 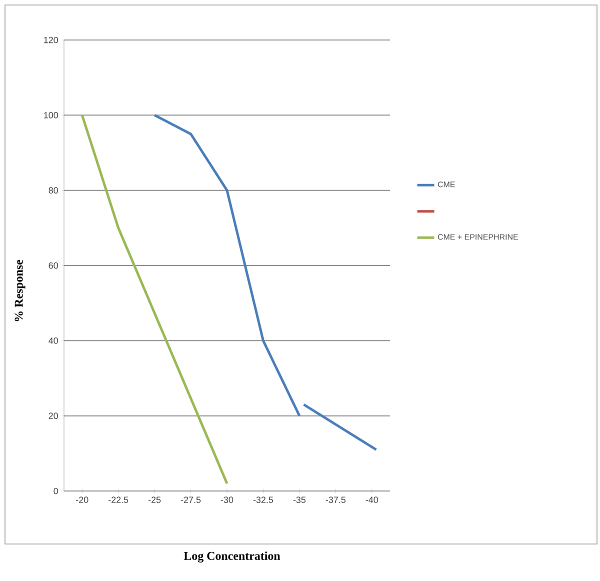 I want to click on x-tick-label: -37.5, so click(x=336, y=499).